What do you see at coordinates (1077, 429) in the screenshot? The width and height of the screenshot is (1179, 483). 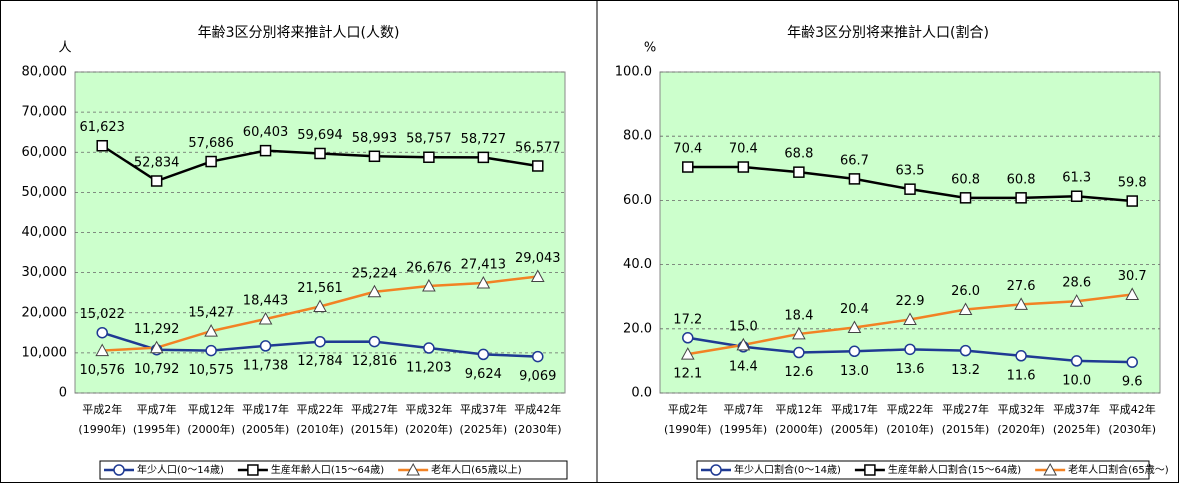 I see `x-tick-label: (2025年)` at bounding box center [1077, 429].